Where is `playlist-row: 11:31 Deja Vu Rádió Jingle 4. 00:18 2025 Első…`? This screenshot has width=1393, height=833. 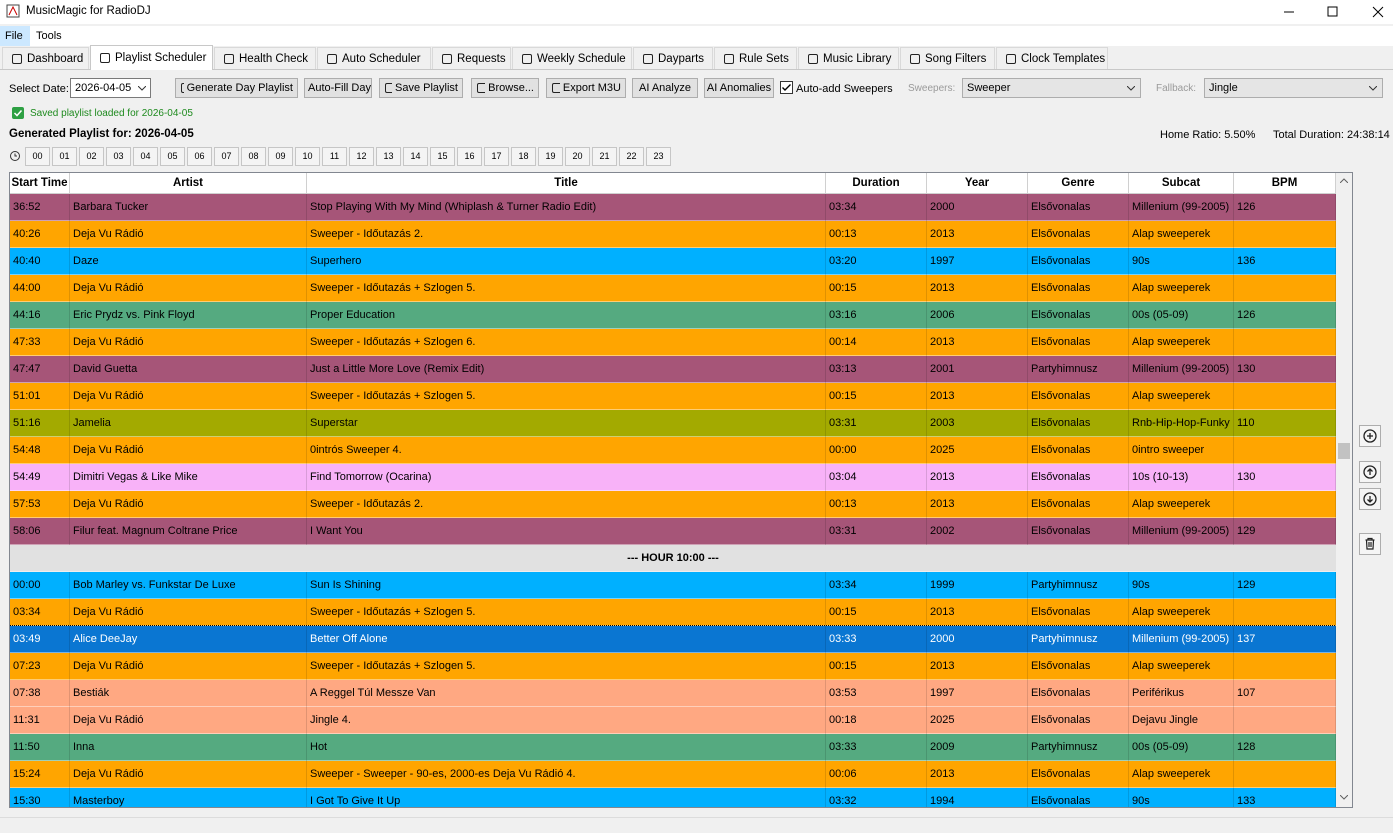
playlist-row: 11:31 Deja Vu Rádió Jingle 4. 00:18 2025 Első… is located at coordinates (673, 720).